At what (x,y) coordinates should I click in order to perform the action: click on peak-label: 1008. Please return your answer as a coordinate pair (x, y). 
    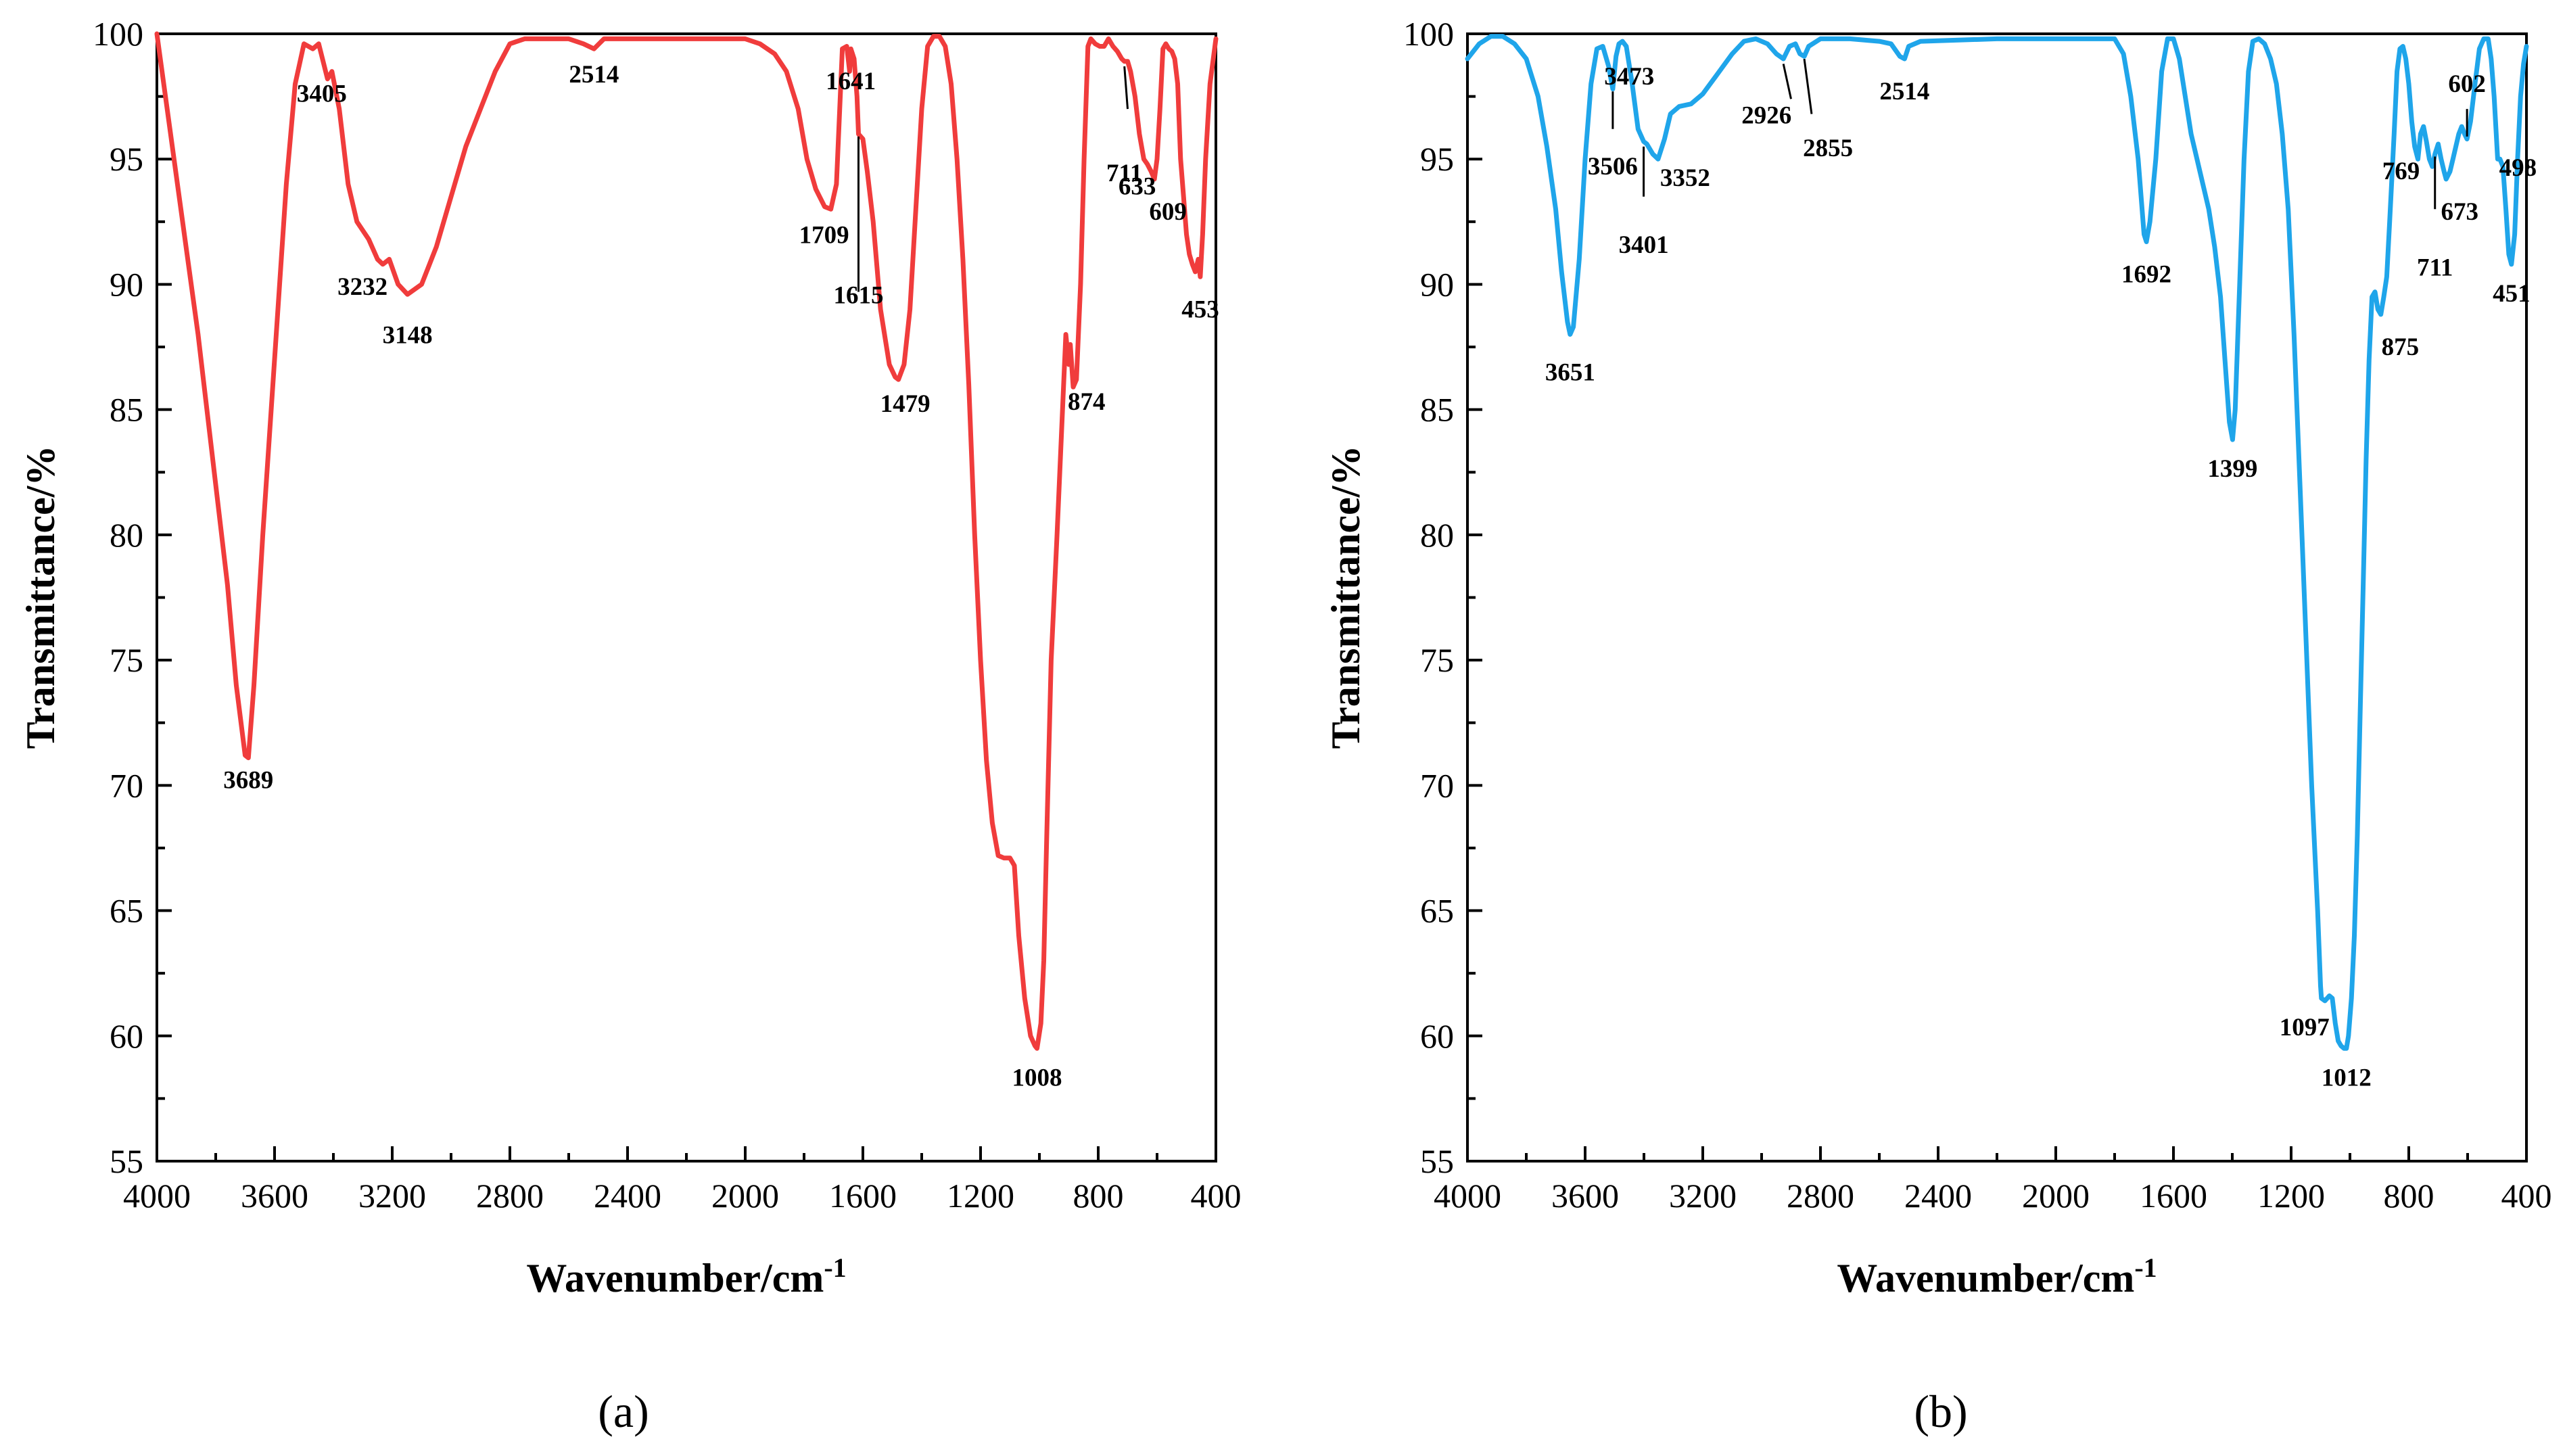
    Looking at the image, I should click on (1037, 1078).